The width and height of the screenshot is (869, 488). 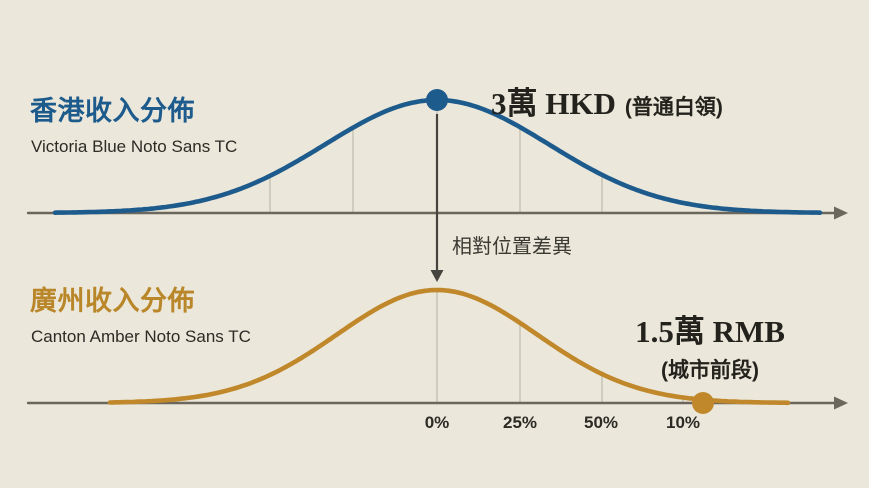 I want to click on x-tick-label-25: 25%, so click(x=520, y=422).